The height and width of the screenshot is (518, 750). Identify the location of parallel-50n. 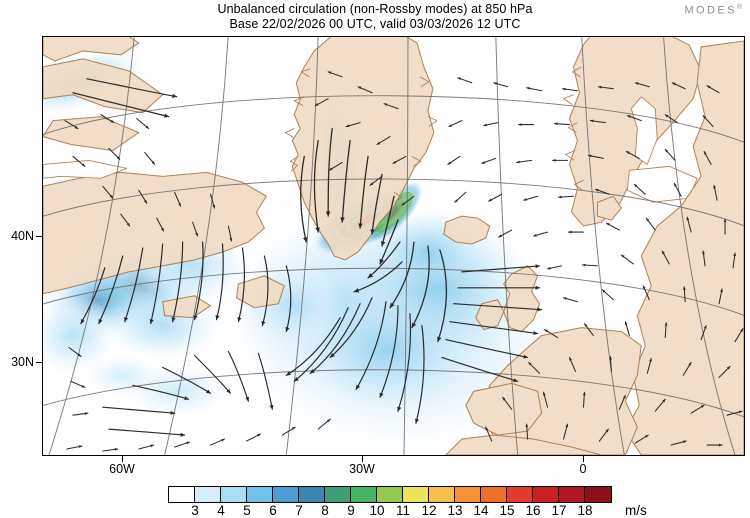
(393, 202).